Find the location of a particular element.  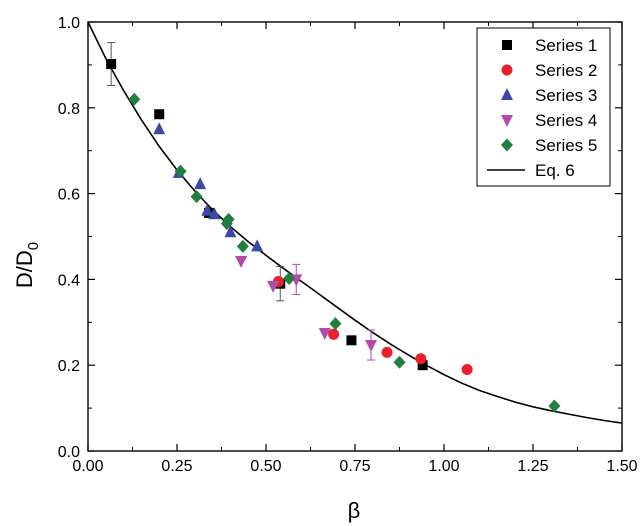

legend-label: Series 2 is located at coordinates (566, 70).